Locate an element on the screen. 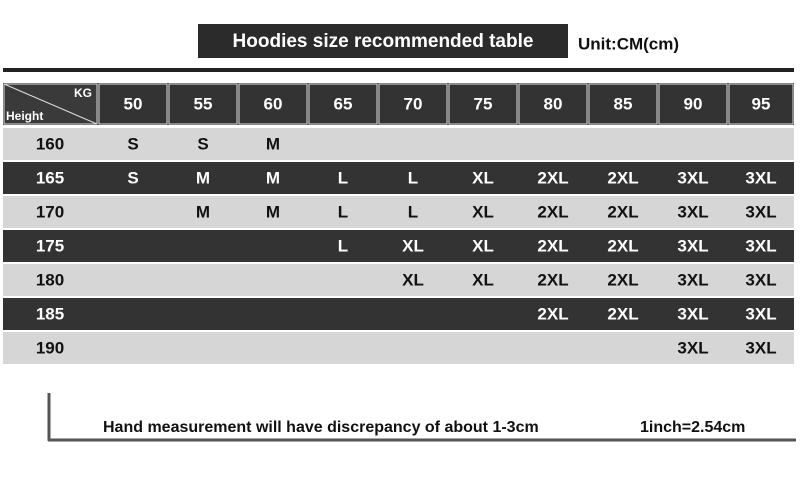 This screenshot has height=485, width=800. column-header: 60 is located at coordinates (273, 103).